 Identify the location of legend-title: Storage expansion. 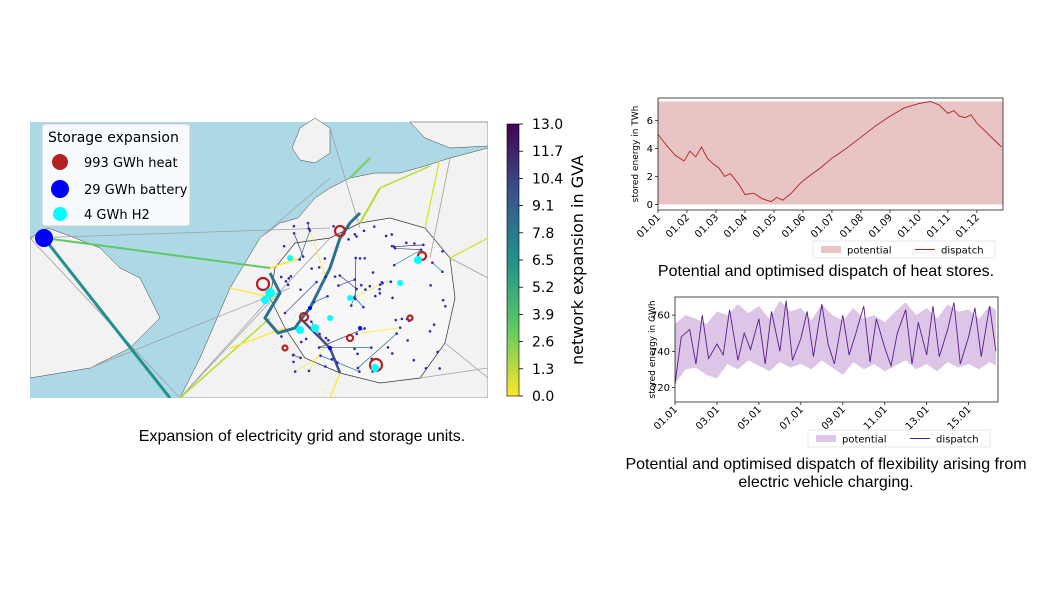
(113, 138).